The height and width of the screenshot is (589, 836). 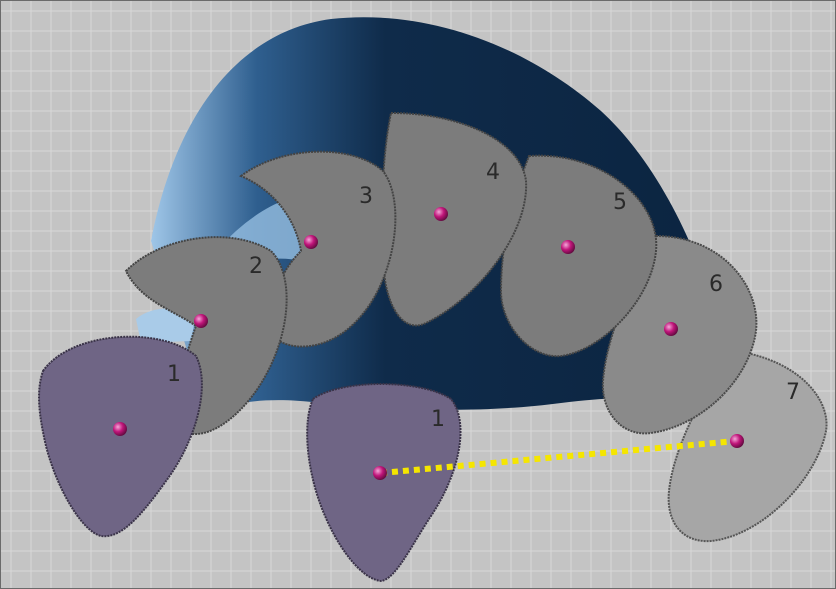 What do you see at coordinates (366, 196) in the screenshot?
I see `section-3-label: 3` at bounding box center [366, 196].